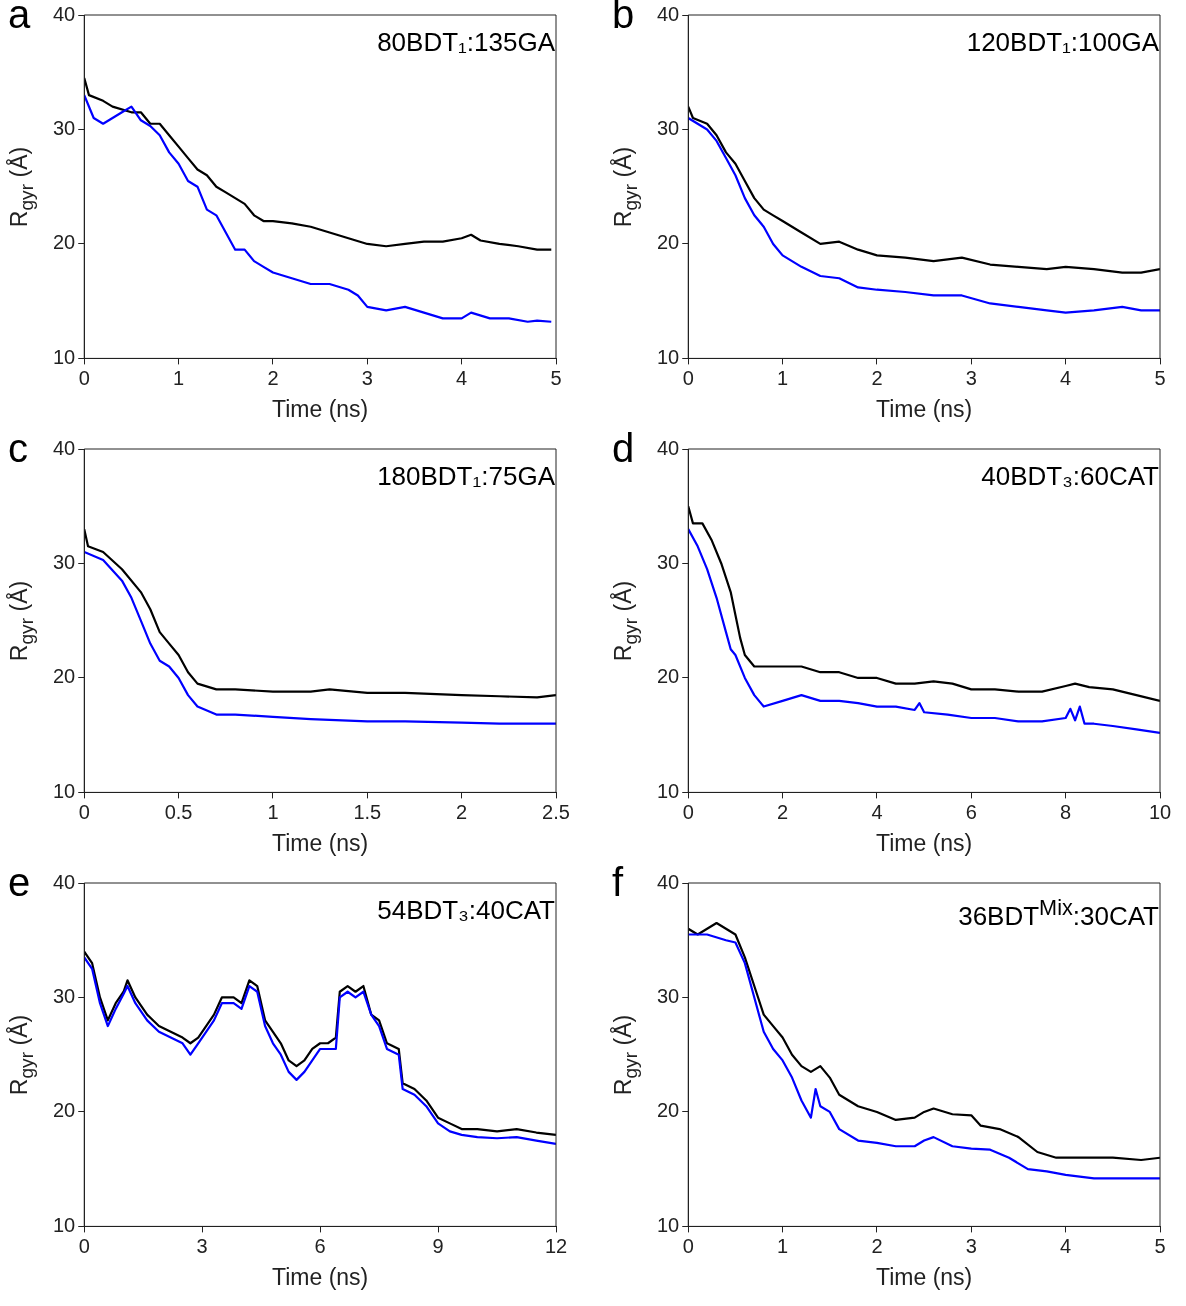 The width and height of the screenshot is (1186, 1306). What do you see at coordinates (556, 1245) in the screenshot?
I see `x-tick-label: 12` at bounding box center [556, 1245].